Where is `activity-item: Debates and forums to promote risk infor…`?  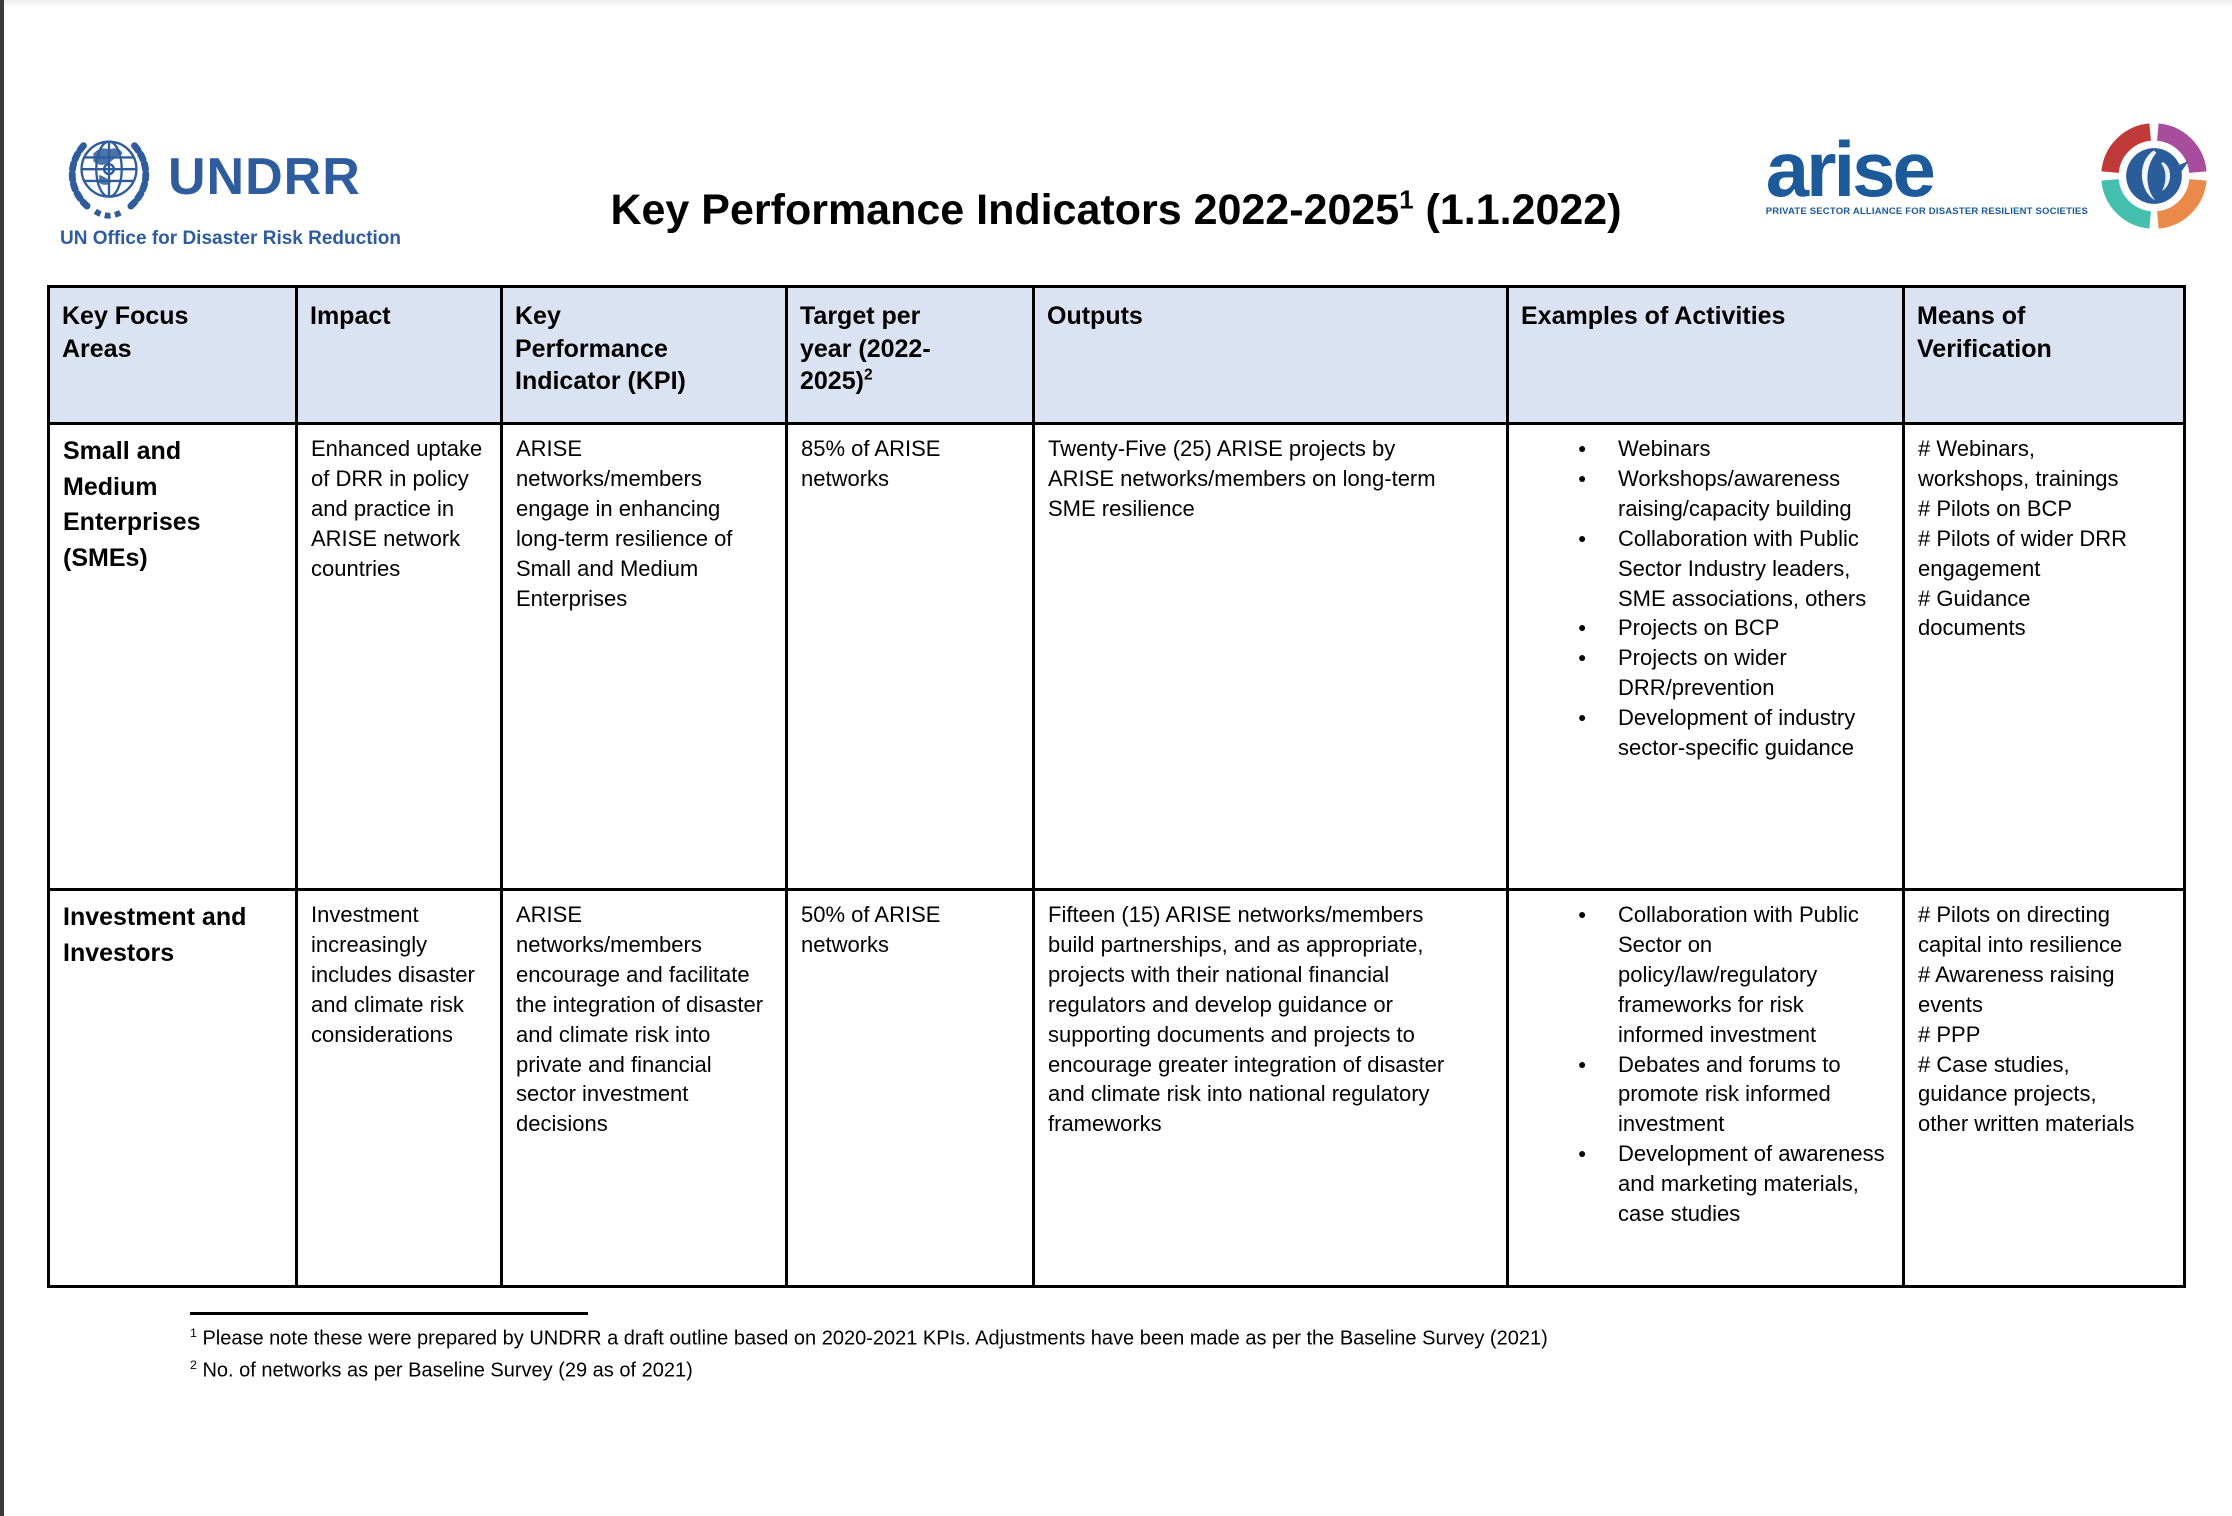 activity-item: Debates and forums to promote risk infor… is located at coordinates (1705, 1095).